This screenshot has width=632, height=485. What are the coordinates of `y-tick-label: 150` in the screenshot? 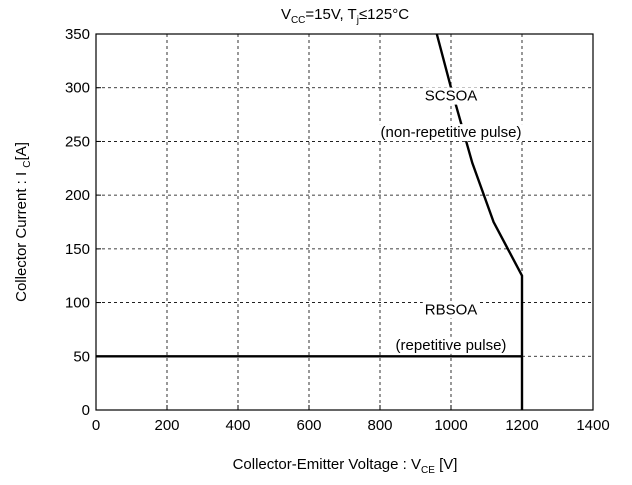 It's located at (77, 249).